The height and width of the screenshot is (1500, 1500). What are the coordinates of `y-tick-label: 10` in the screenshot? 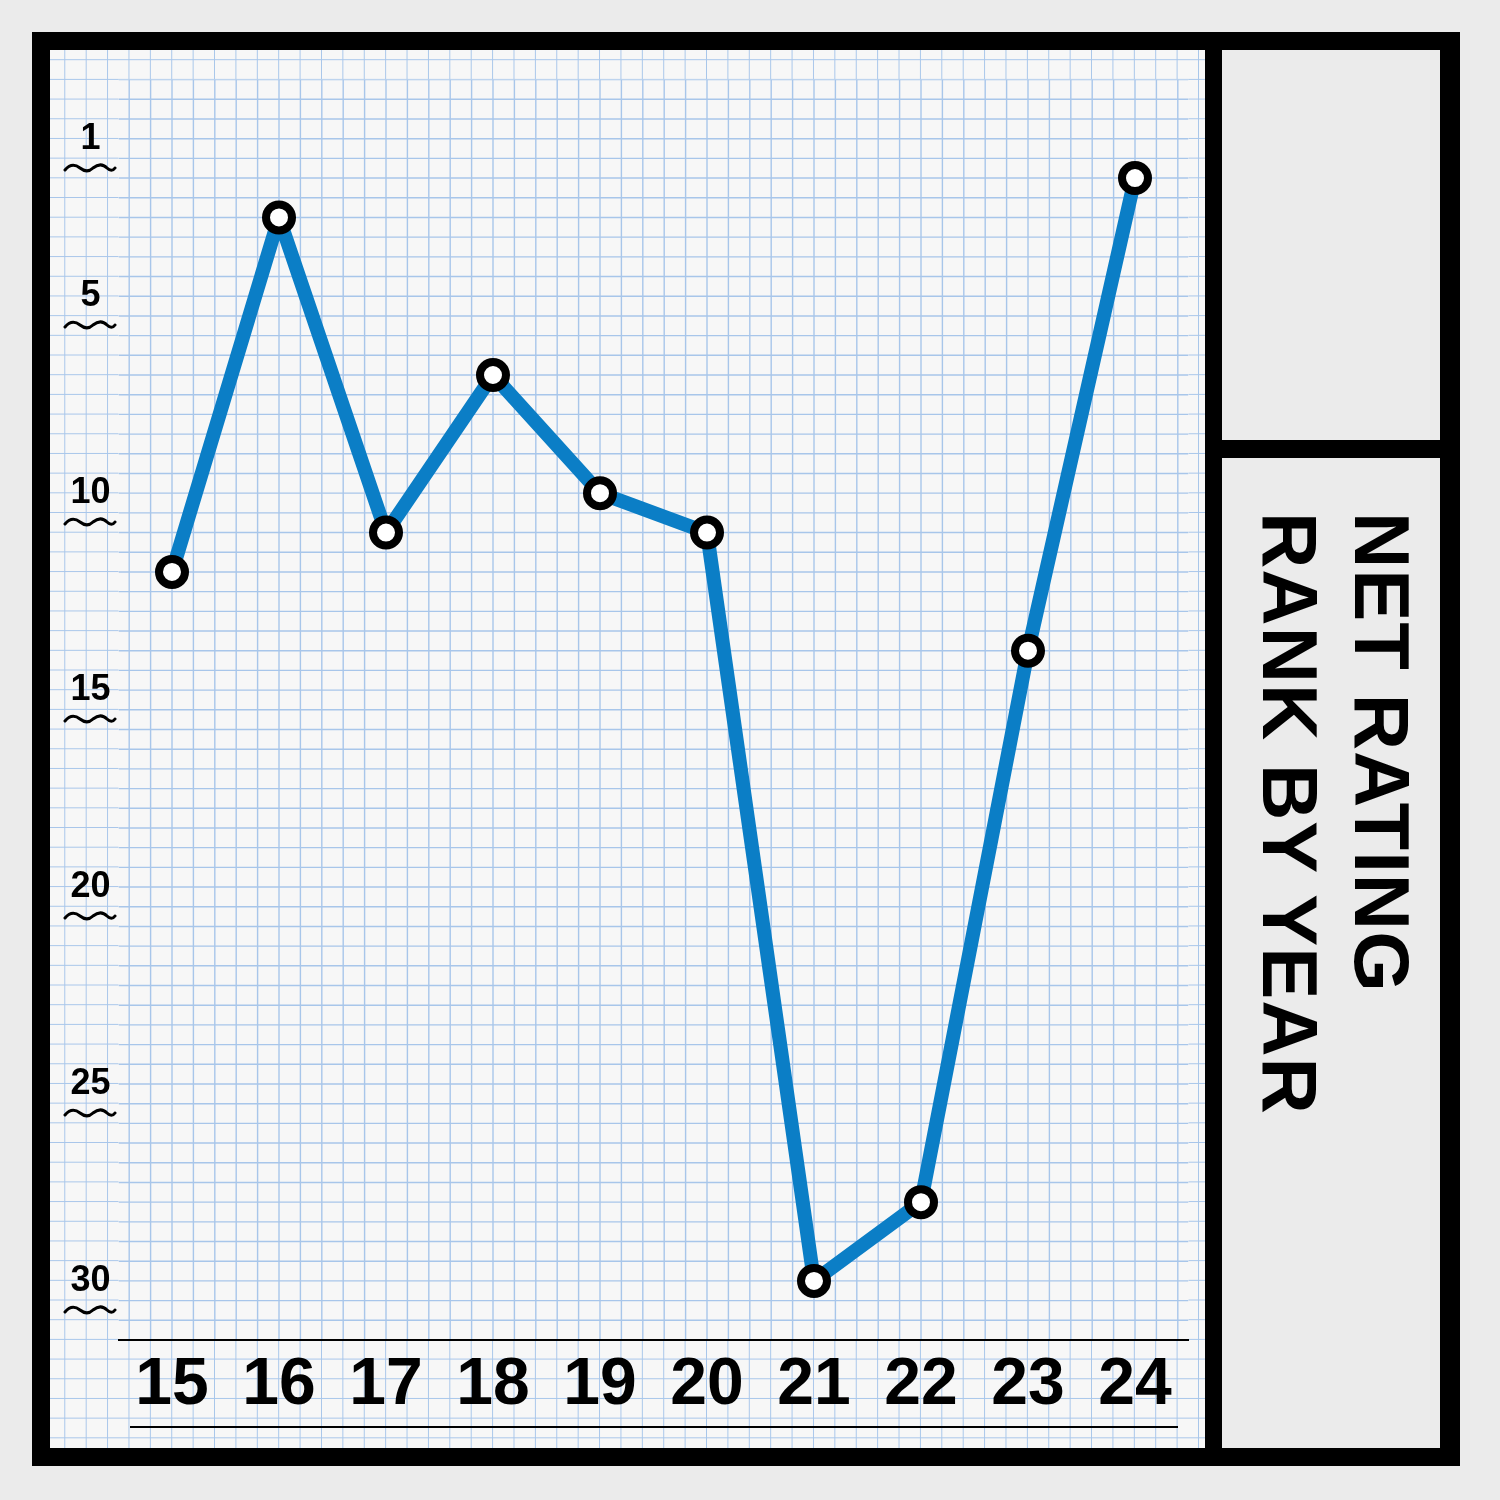 It's located at (90, 491).